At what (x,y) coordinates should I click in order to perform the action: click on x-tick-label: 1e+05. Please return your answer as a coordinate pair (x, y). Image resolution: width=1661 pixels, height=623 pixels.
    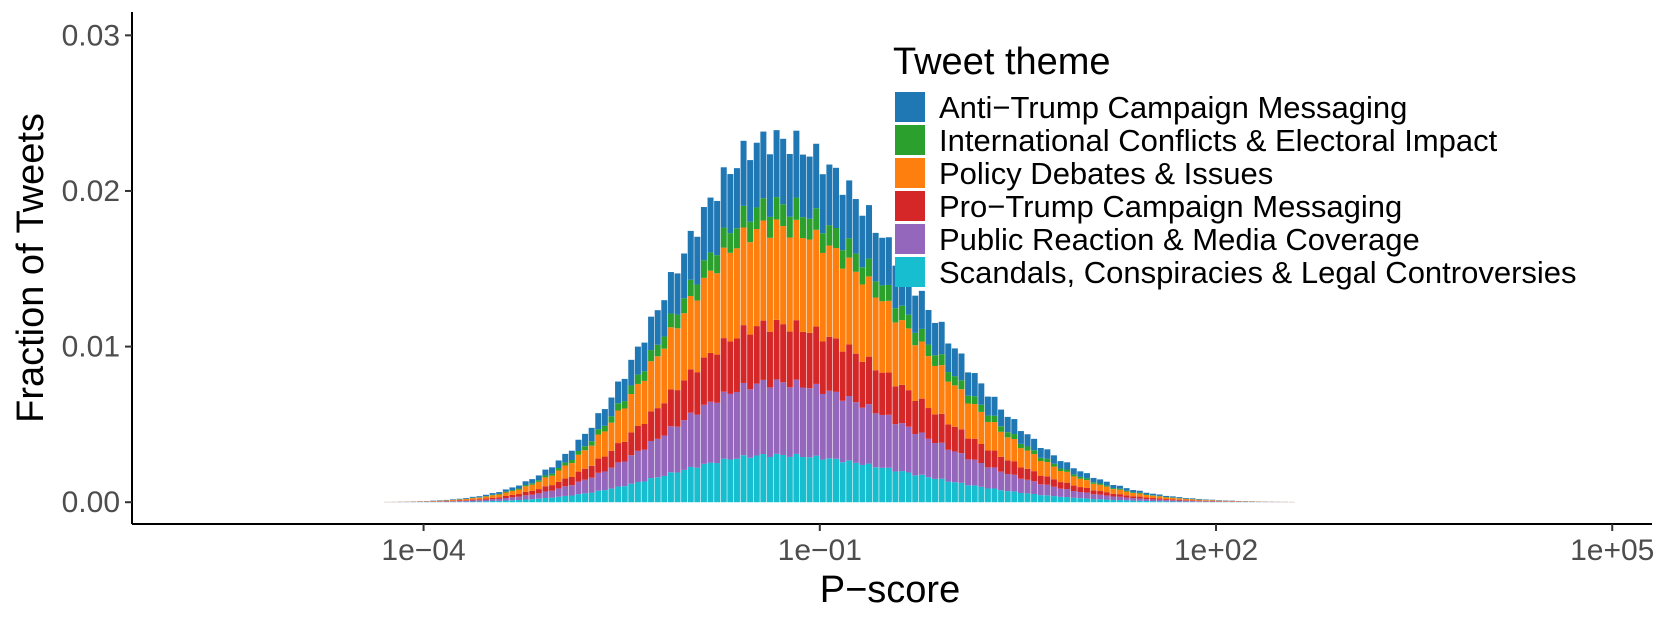
    Looking at the image, I should click on (1612, 550).